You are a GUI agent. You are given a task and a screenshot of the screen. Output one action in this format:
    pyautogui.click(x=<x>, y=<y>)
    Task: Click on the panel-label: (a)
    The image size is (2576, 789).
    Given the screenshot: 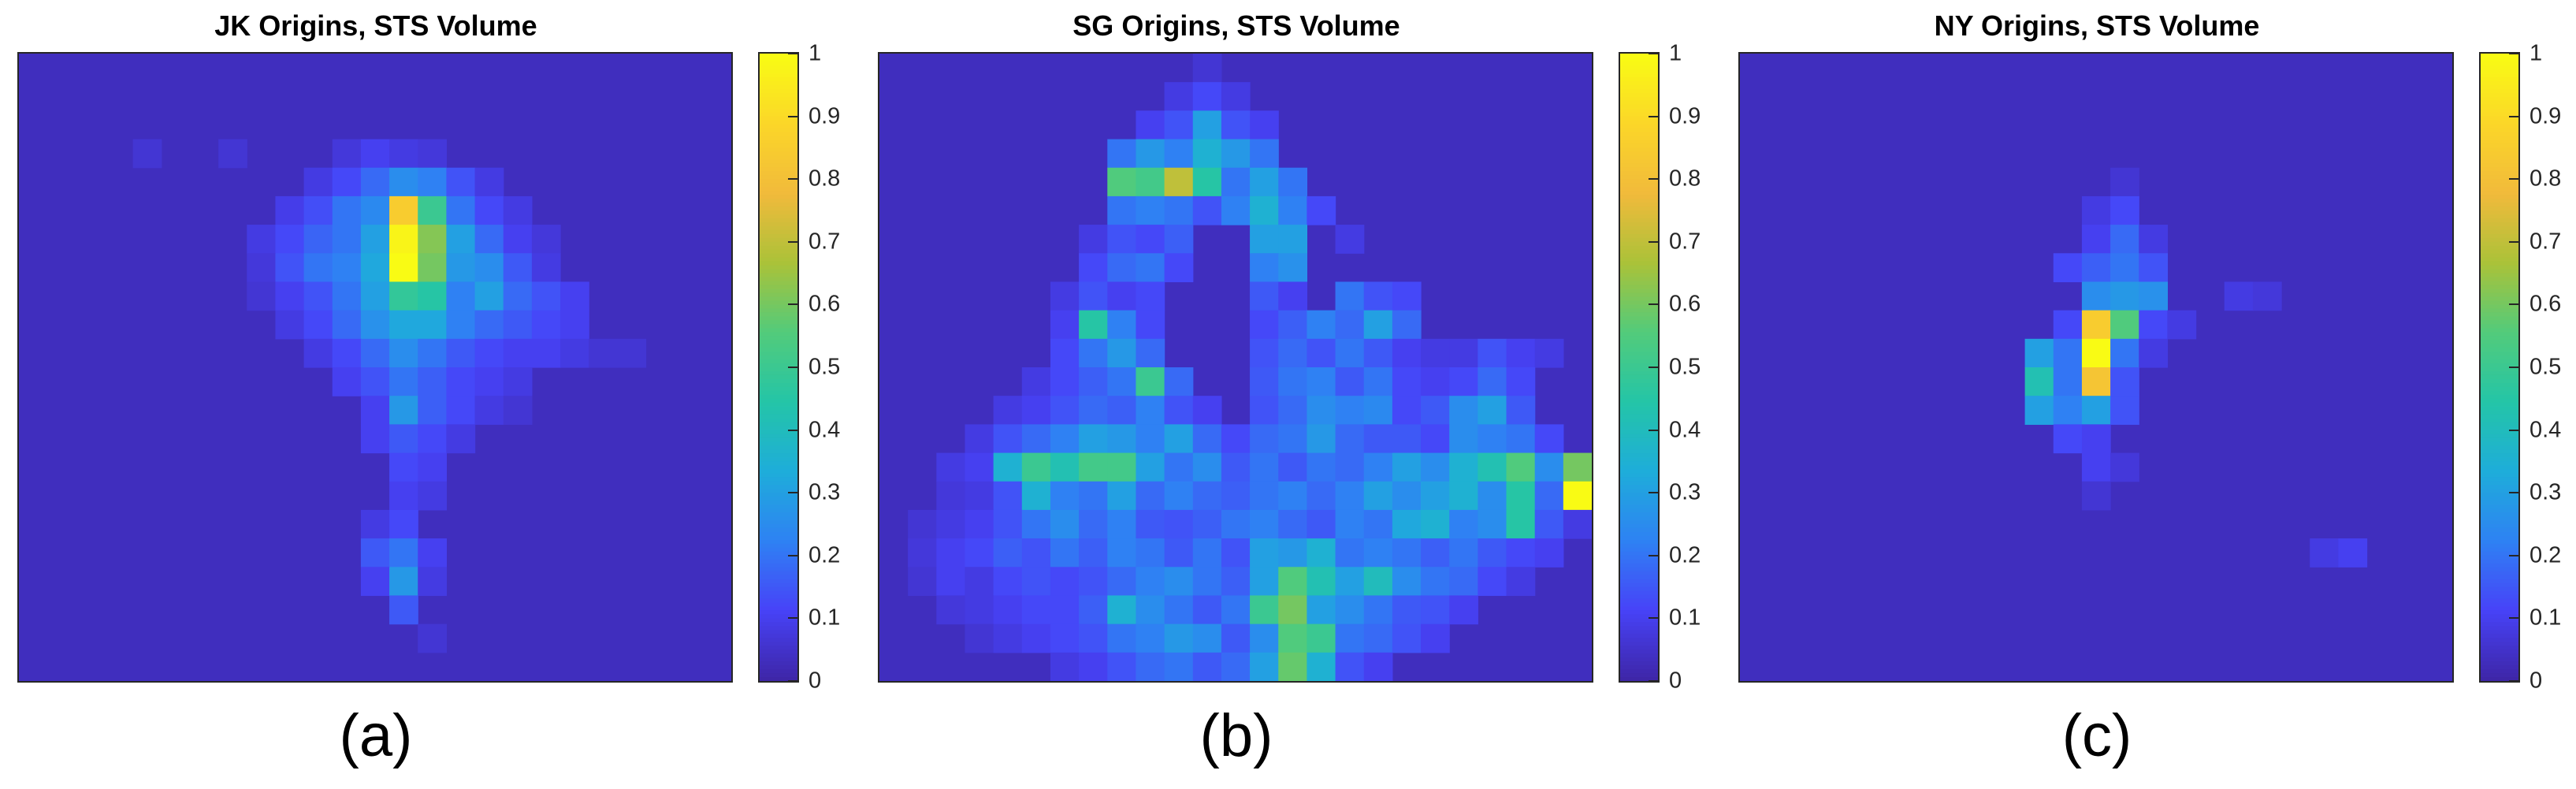 What is the action you would take?
    pyautogui.click(x=376, y=735)
    